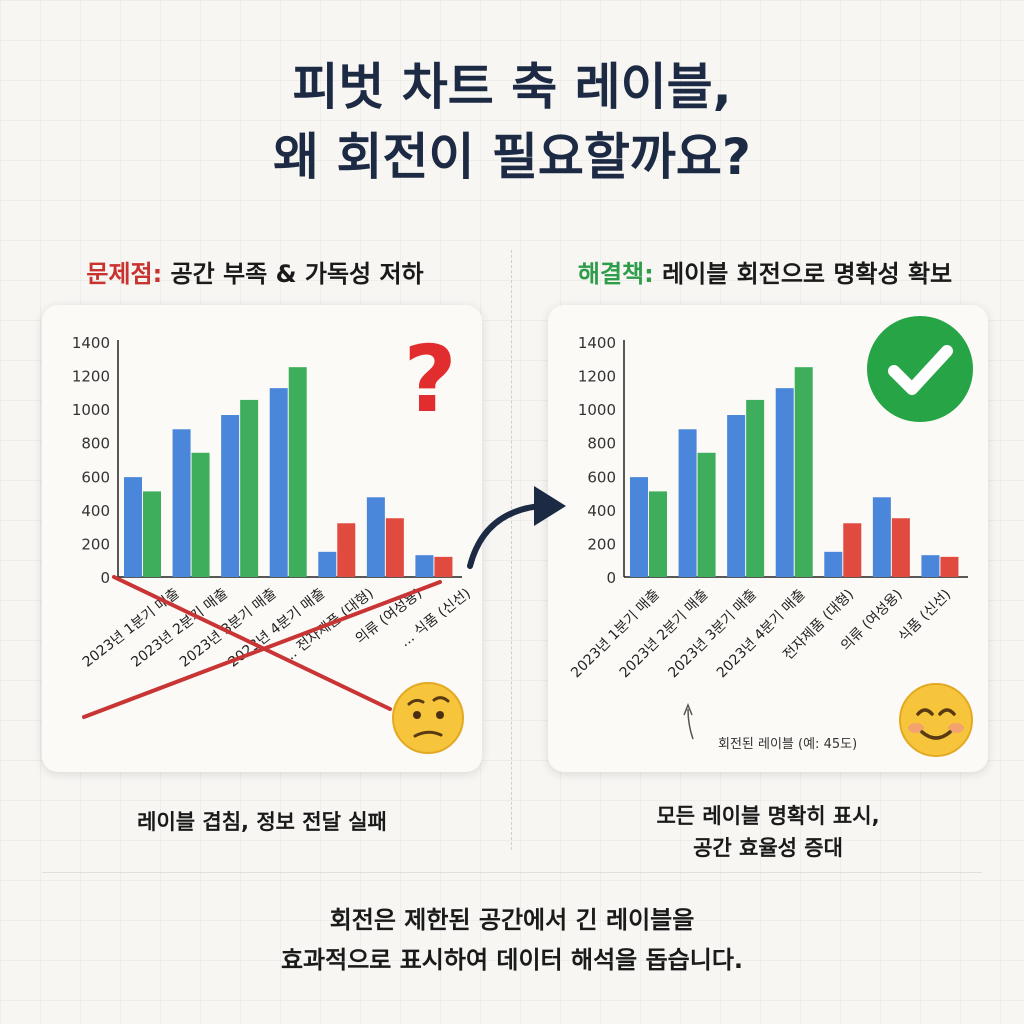 Image resolution: width=1024 pixels, height=1024 pixels. I want to click on problem-heading-text: 공간 부족 & 가독성 저하, so click(293, 274).